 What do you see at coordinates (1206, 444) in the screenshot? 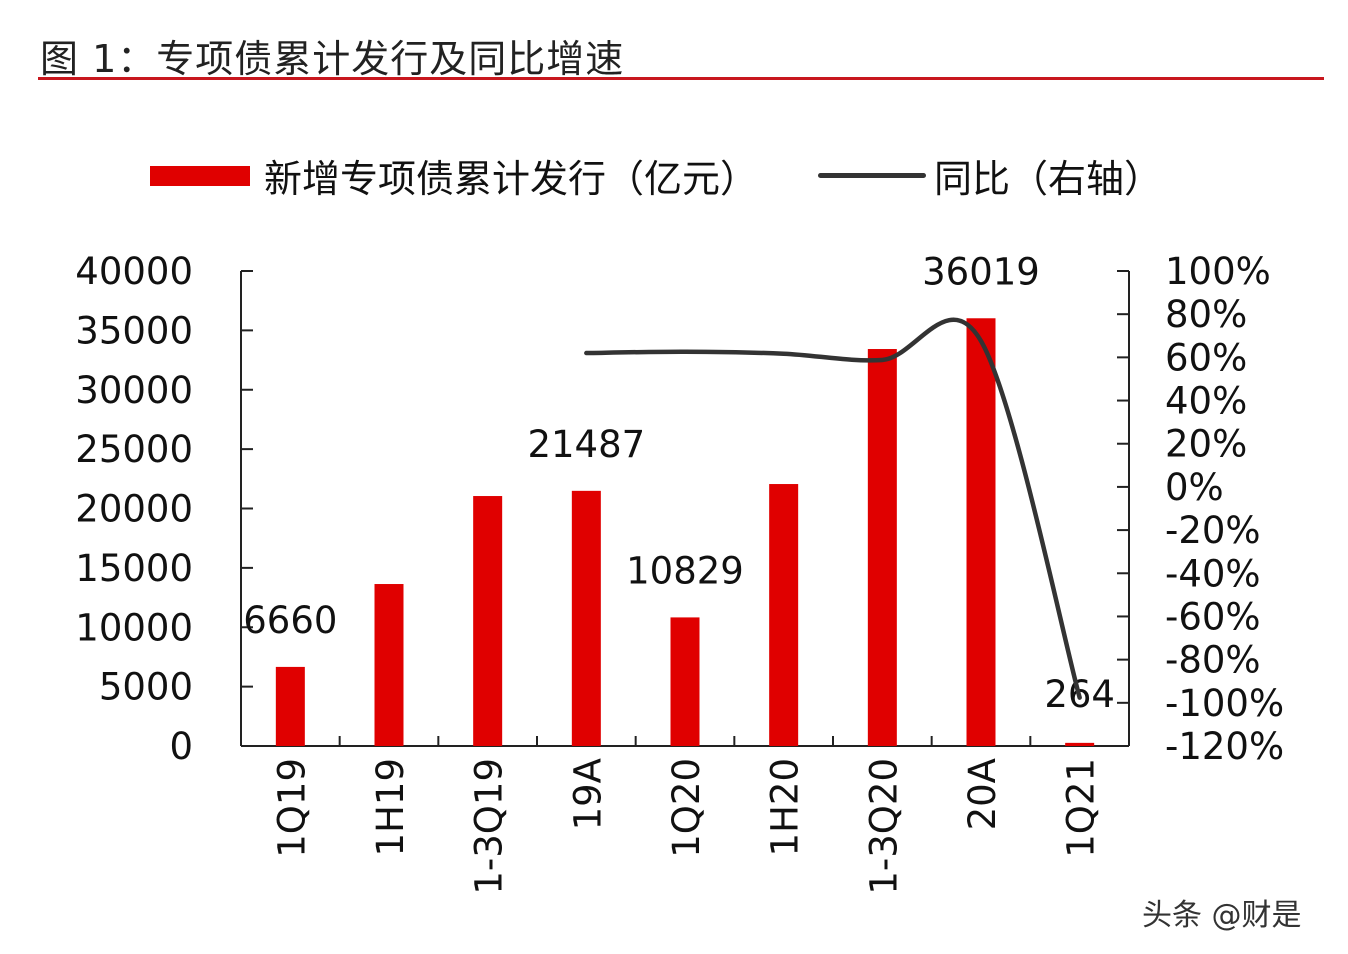
I see `right-tick-label: 20%` at bounding box center [1206, 444].